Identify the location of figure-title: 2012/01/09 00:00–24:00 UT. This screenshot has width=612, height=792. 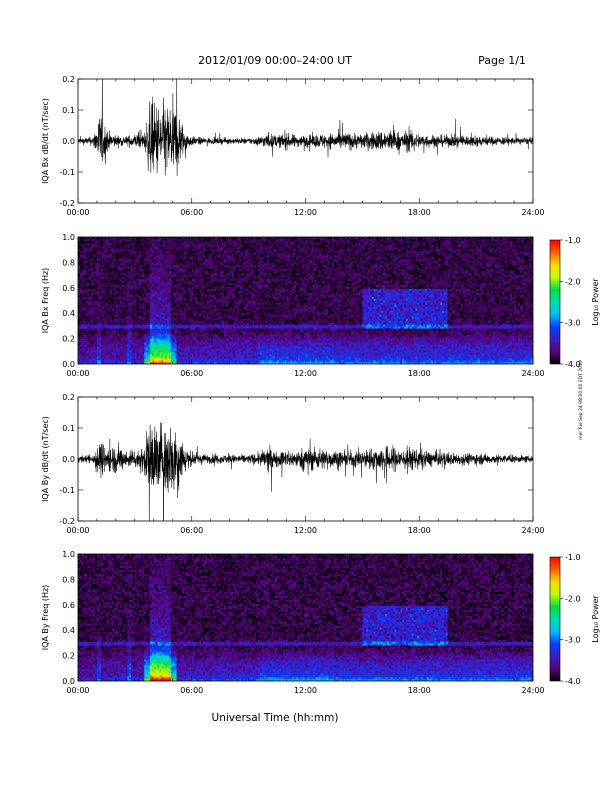
(275, 60).